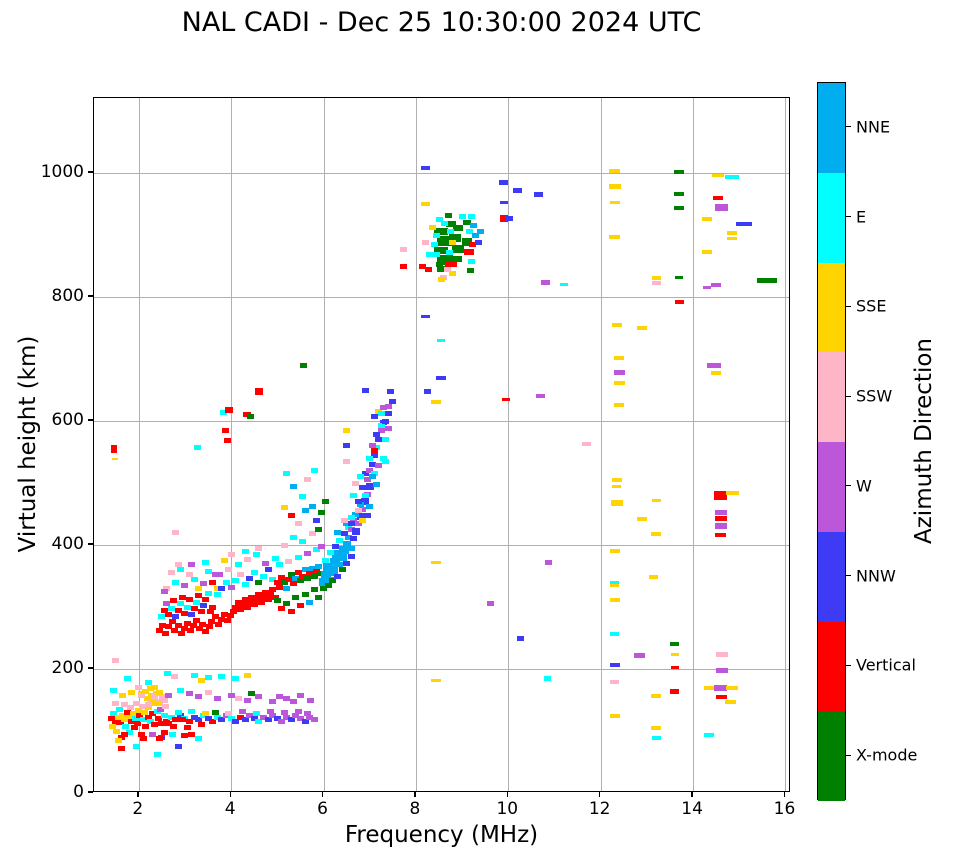  I want to click on colorbar-tick-label: NNW, so click(876, 576).